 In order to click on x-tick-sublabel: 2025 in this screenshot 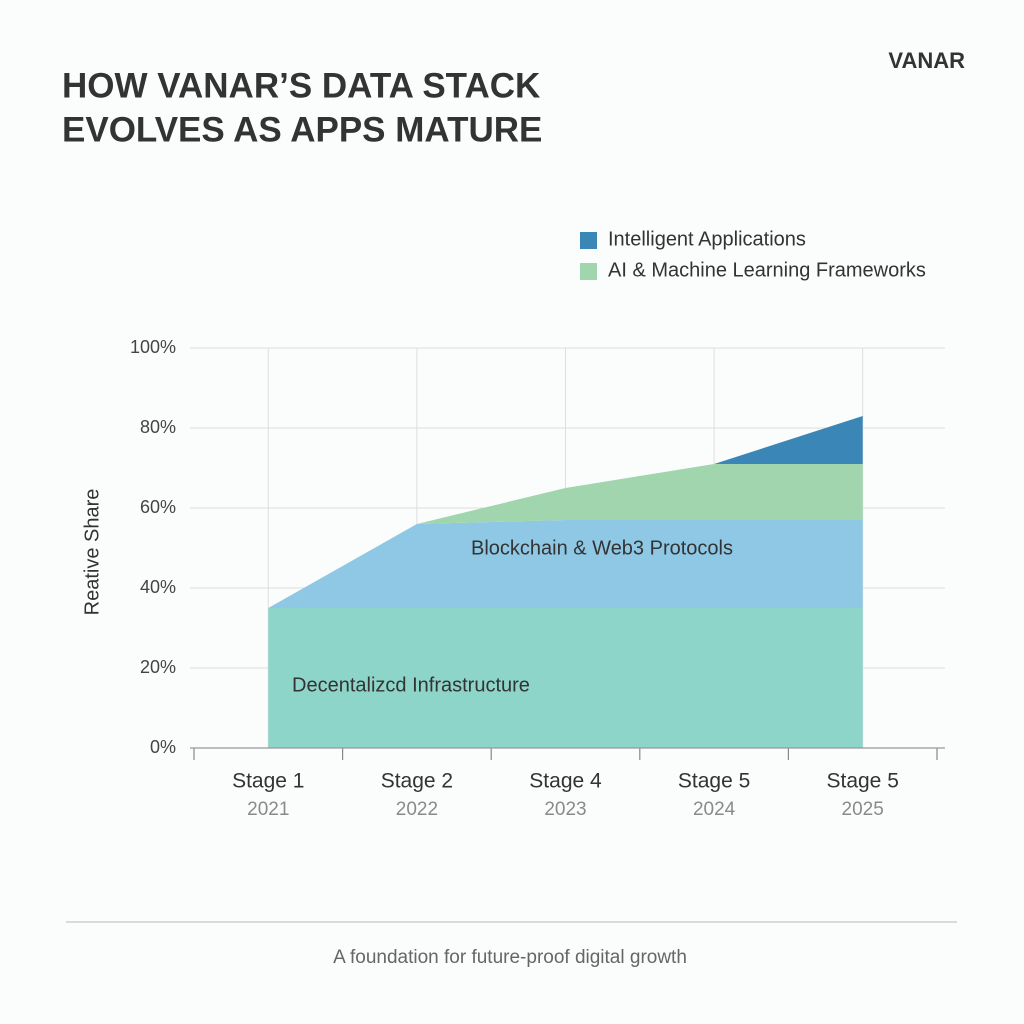, I will do `click(863, 809)`.